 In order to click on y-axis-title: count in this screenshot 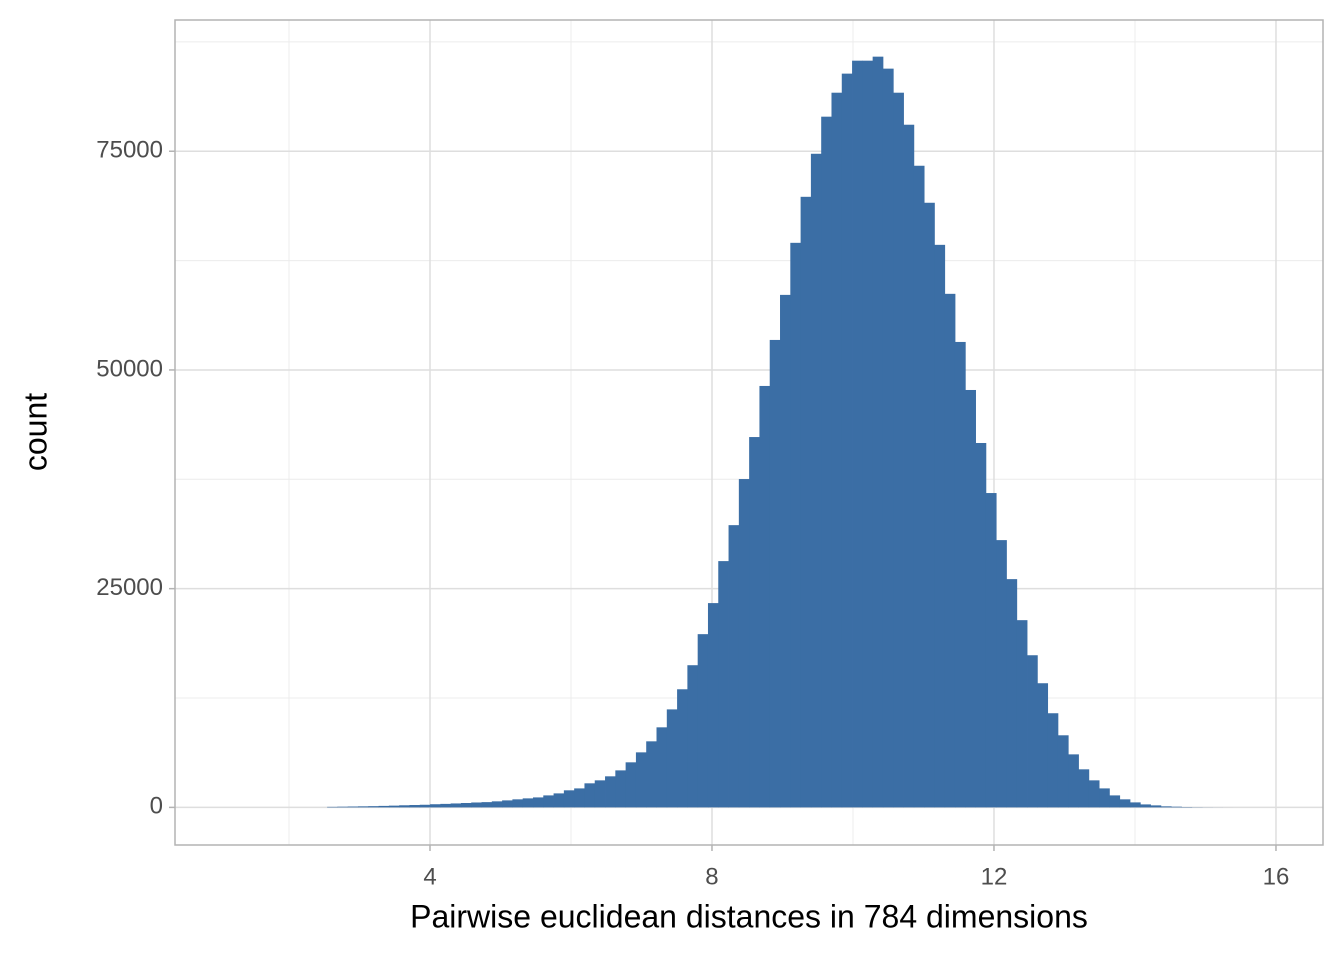, I will do `click(35, 432)`.